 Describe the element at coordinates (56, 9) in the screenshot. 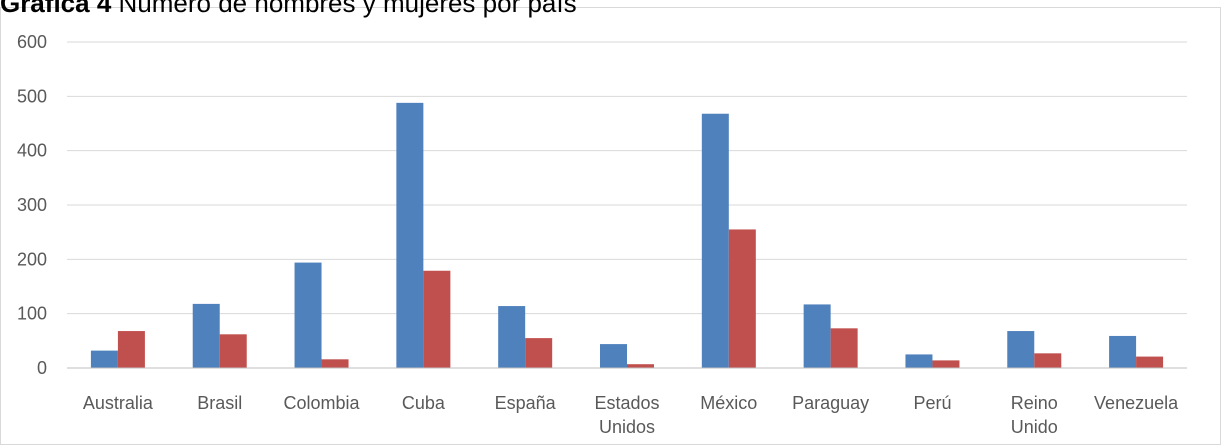

I see `chart-title-bold: Gráfica 4` at that location.